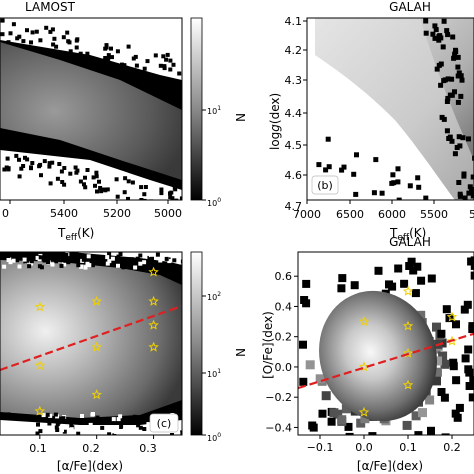  Describe the element at coordinates (385, 343) in the screenshot. I see `panel-d-axes-frame` at that location.